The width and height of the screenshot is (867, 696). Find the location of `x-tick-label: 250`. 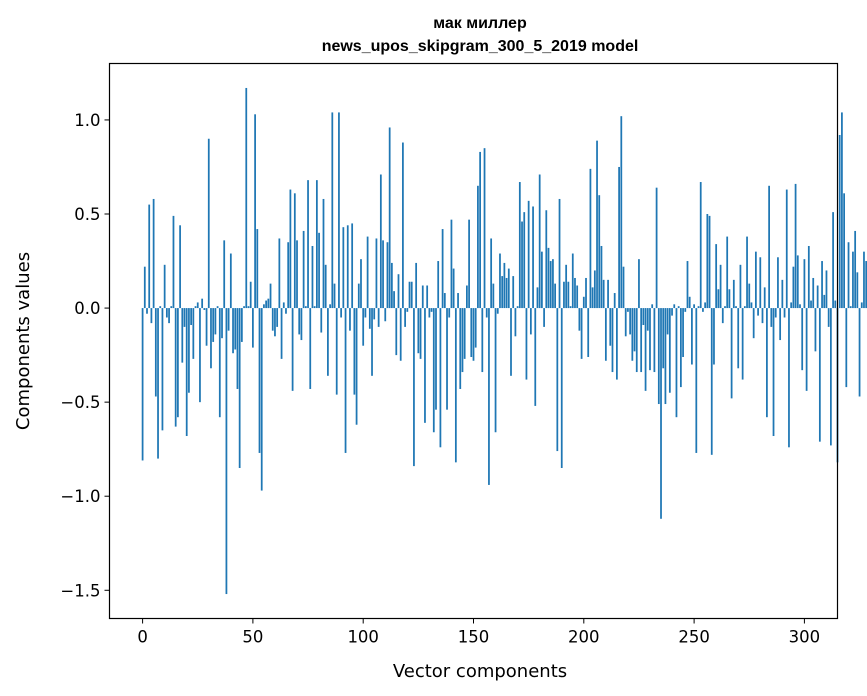

x-tick-label: 250 is located at coordinates (694, 637).